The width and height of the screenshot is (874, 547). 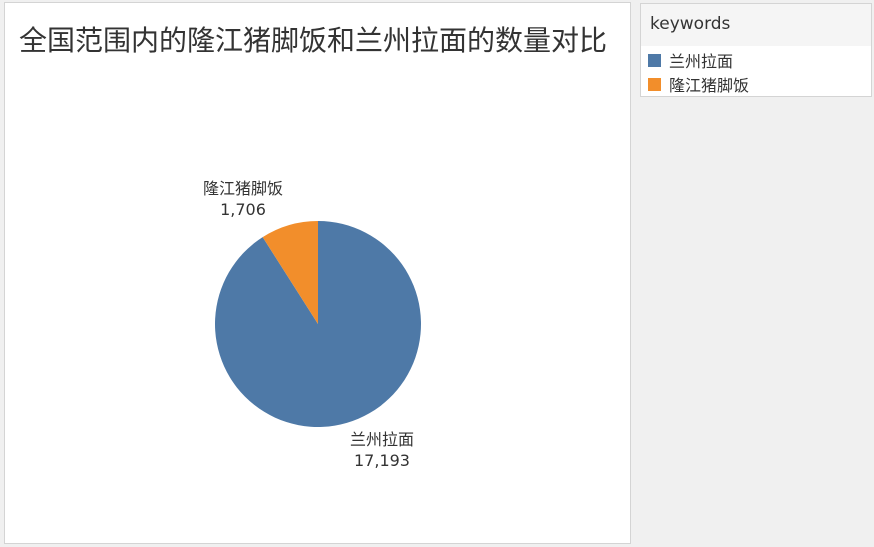 I want to click on pie-slice-longjiang, so click(x=290, y=272).